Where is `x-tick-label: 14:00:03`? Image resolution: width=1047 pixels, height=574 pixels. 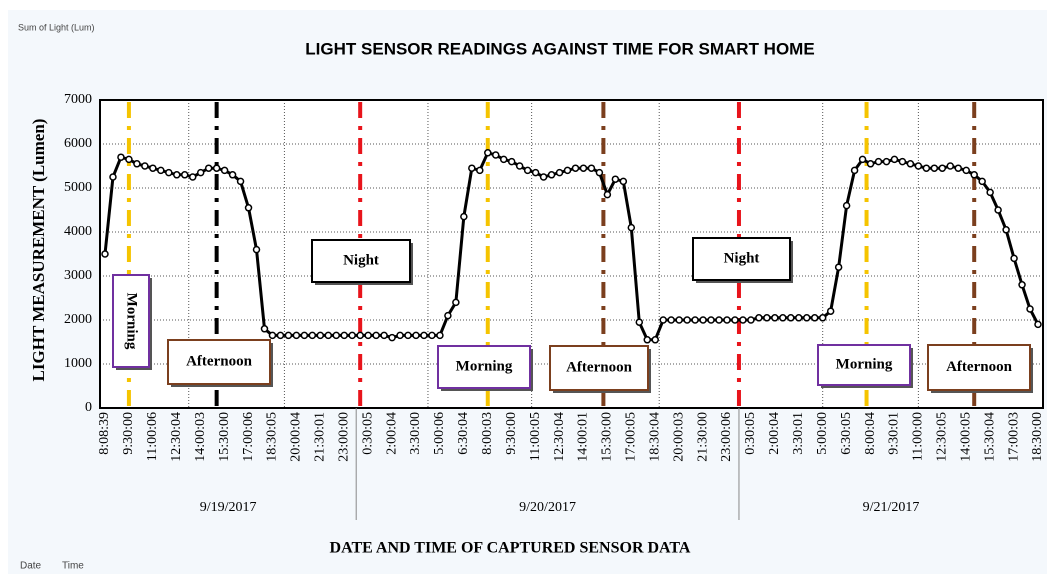
x-tick-label: 14:00:03 is located at coordinates (200, 437).